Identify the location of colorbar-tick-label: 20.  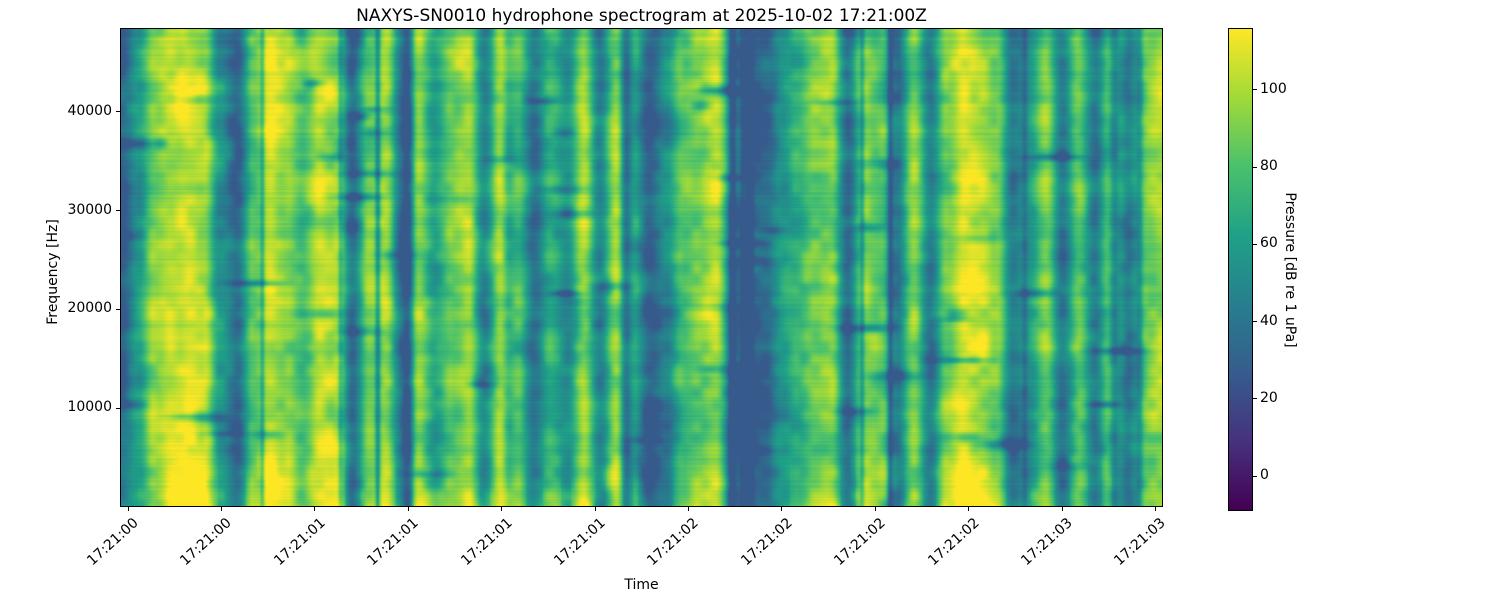
(1269, 397).